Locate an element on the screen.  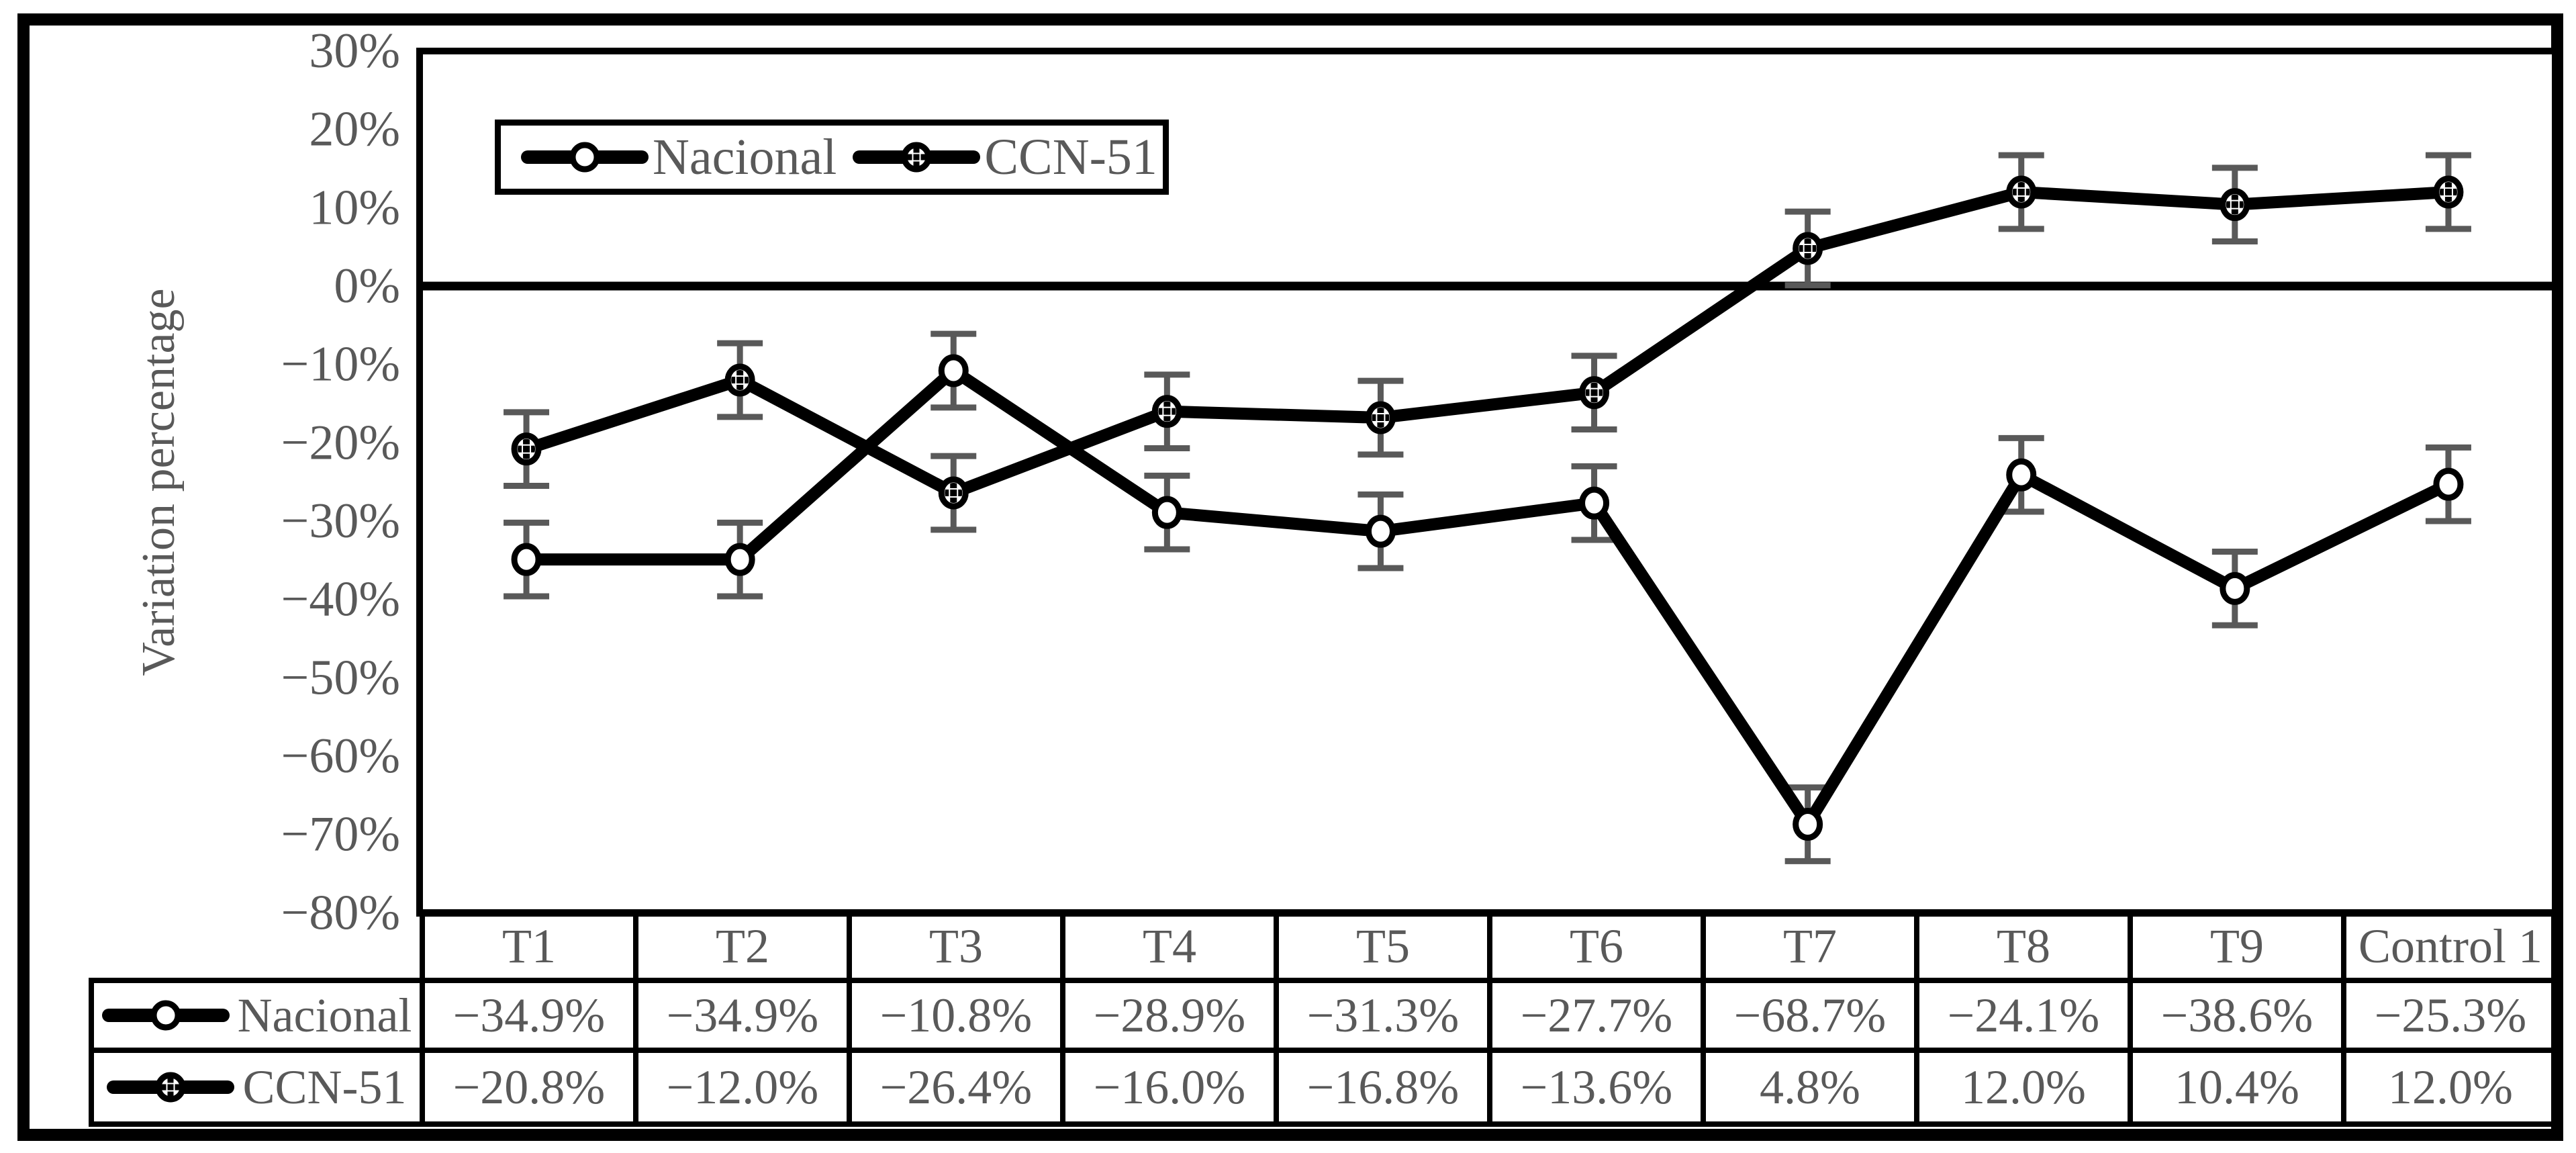
y-tick-label-0: 0% is located at coordinates (367, 286).